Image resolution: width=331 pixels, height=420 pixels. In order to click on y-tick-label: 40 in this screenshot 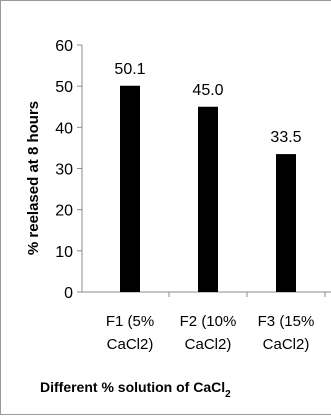, I will do `click(64, 128)`.